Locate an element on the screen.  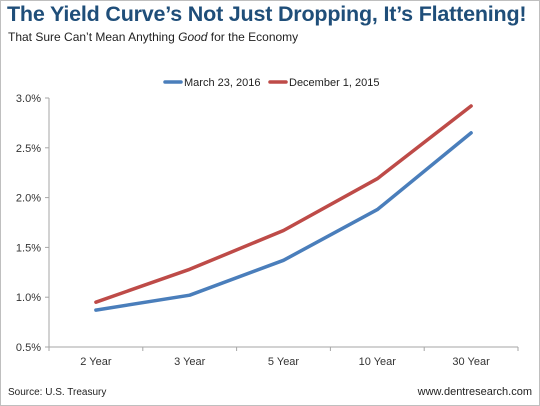
y-tick-label: 1.5% is located at coordinates (28, 248).